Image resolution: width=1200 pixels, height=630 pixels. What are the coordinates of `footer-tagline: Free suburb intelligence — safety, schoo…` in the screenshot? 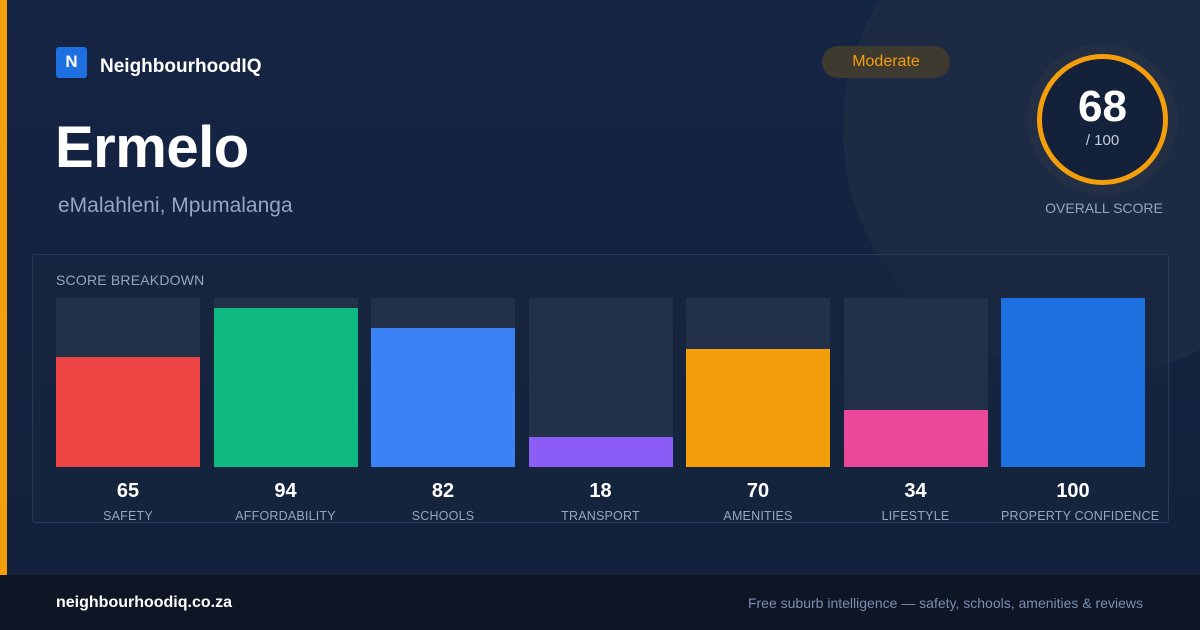 It's located at (945, 603).